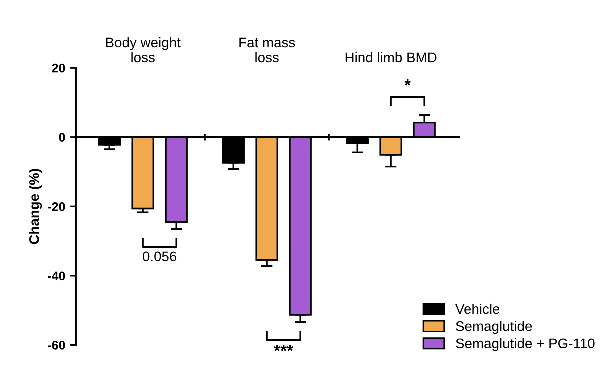 The image size is (614, 387). Describe the element at coordinates (494, 327) in the screenshot. I see `legend-label: Semaglutide` at that location.